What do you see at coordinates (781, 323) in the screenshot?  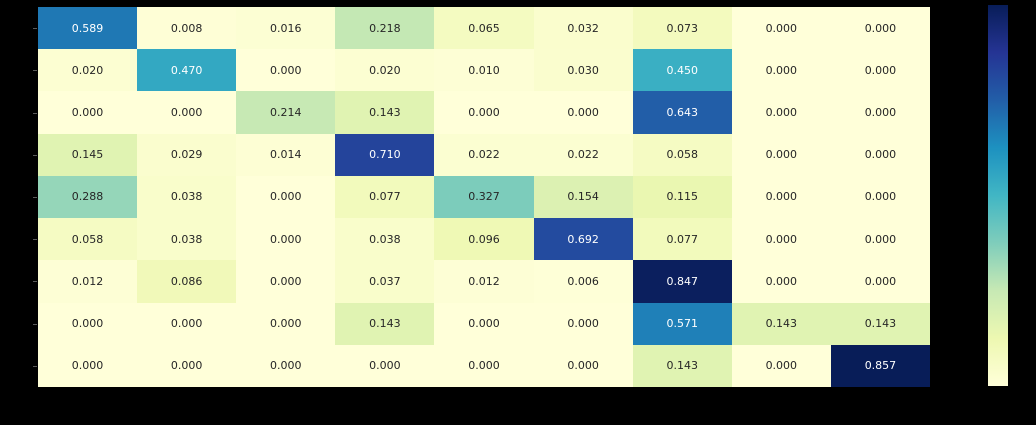 I see `heatmap-cell-r7-c7: 0.143` at bounding box center [781, 323].